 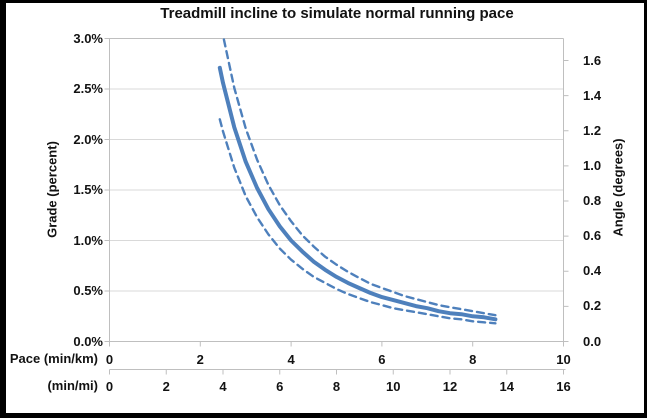 I want to click on x-secondary-tick-label: 16, so click(x=563, y=386).